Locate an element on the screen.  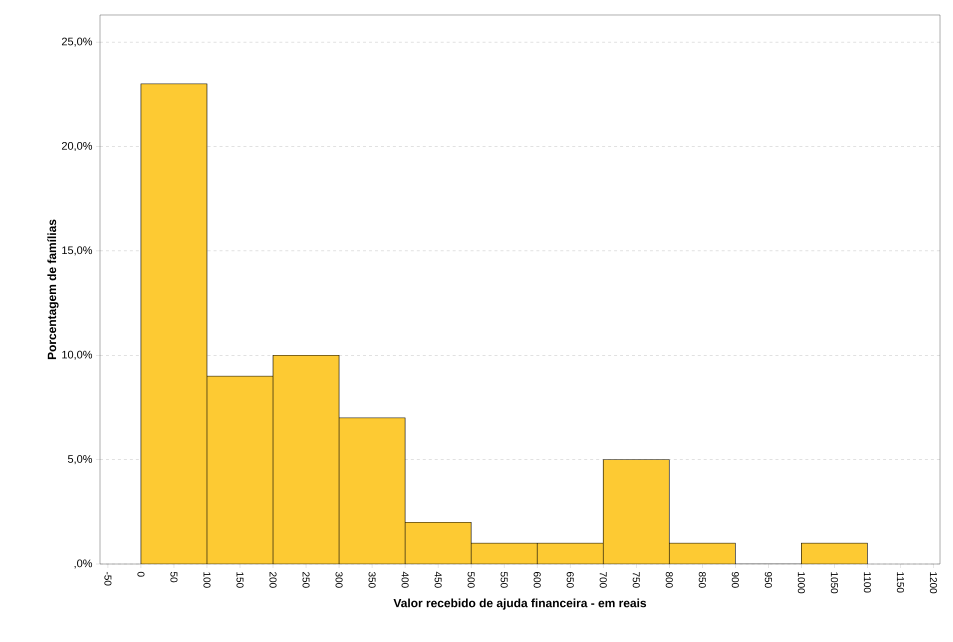
x-tick-label: 1150 is located at coordinates (900, 582).